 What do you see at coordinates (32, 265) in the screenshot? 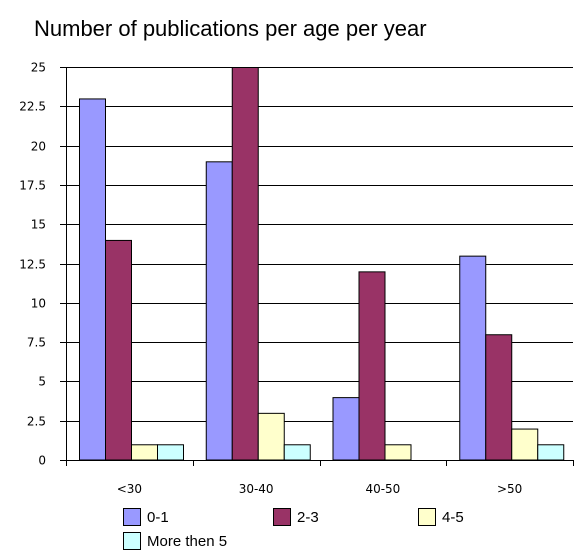
I see `y-tick-label: 12.5` at bounding box center [32, 265].